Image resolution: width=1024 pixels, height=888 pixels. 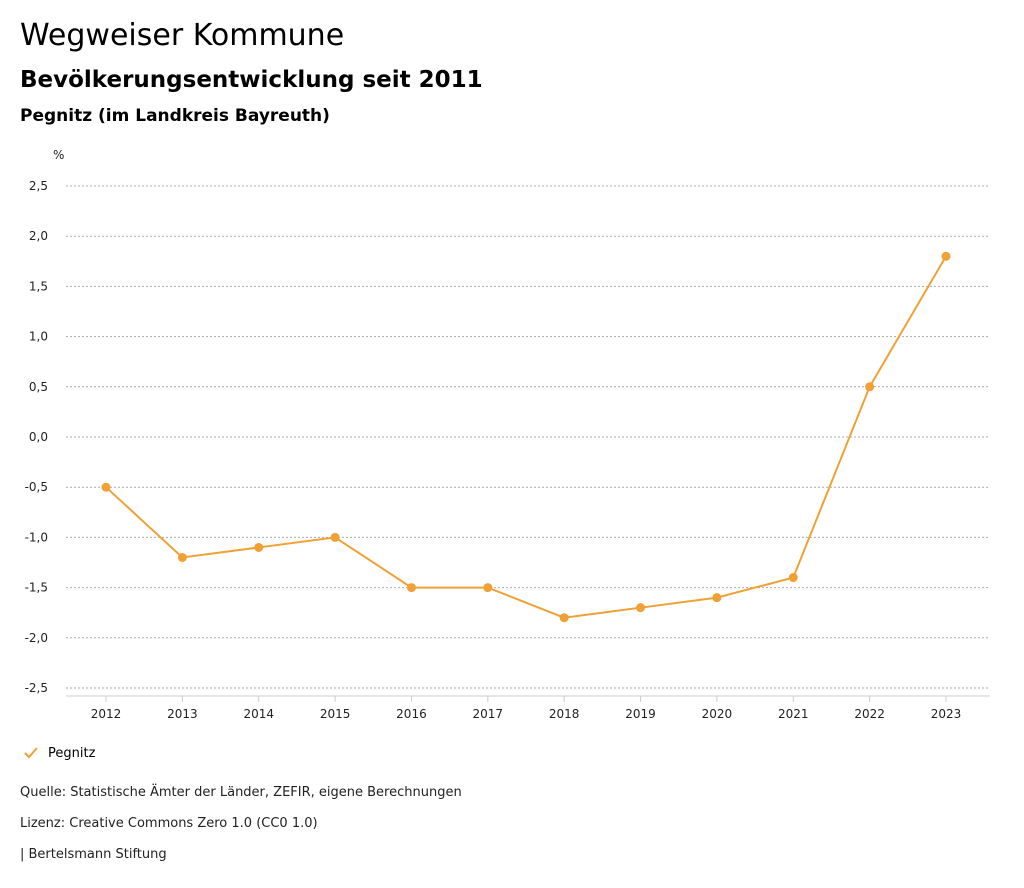 I want to click on x-tick-label: 2018, so click(x=564, y=714).